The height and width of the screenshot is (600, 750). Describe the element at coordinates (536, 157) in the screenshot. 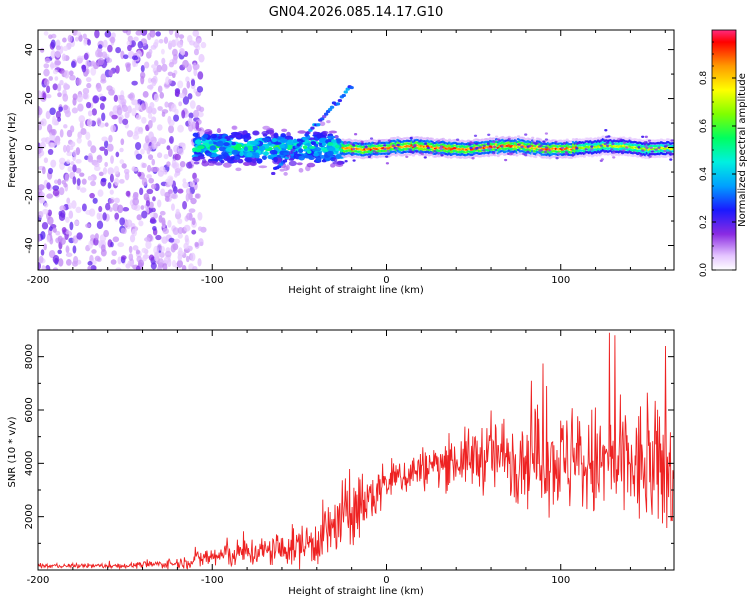

I see `stable-tone-cell` at that location.